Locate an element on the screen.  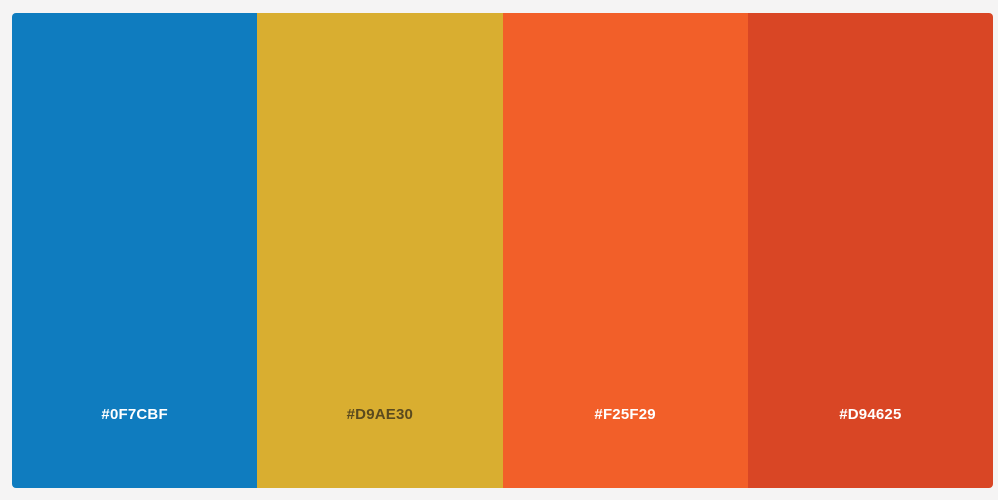
swatch-hex-label: #D9AE30 is located at coordinates (380, 414).